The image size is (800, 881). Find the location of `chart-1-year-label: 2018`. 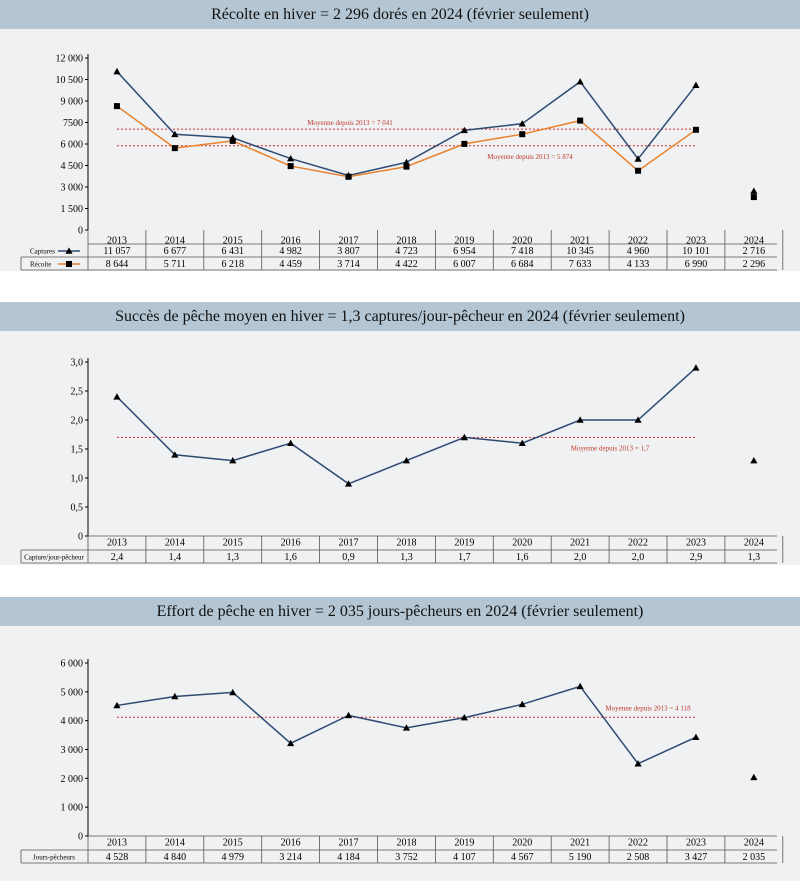

chart-1-year-label: 2018 is located at coordinates (406, 241).